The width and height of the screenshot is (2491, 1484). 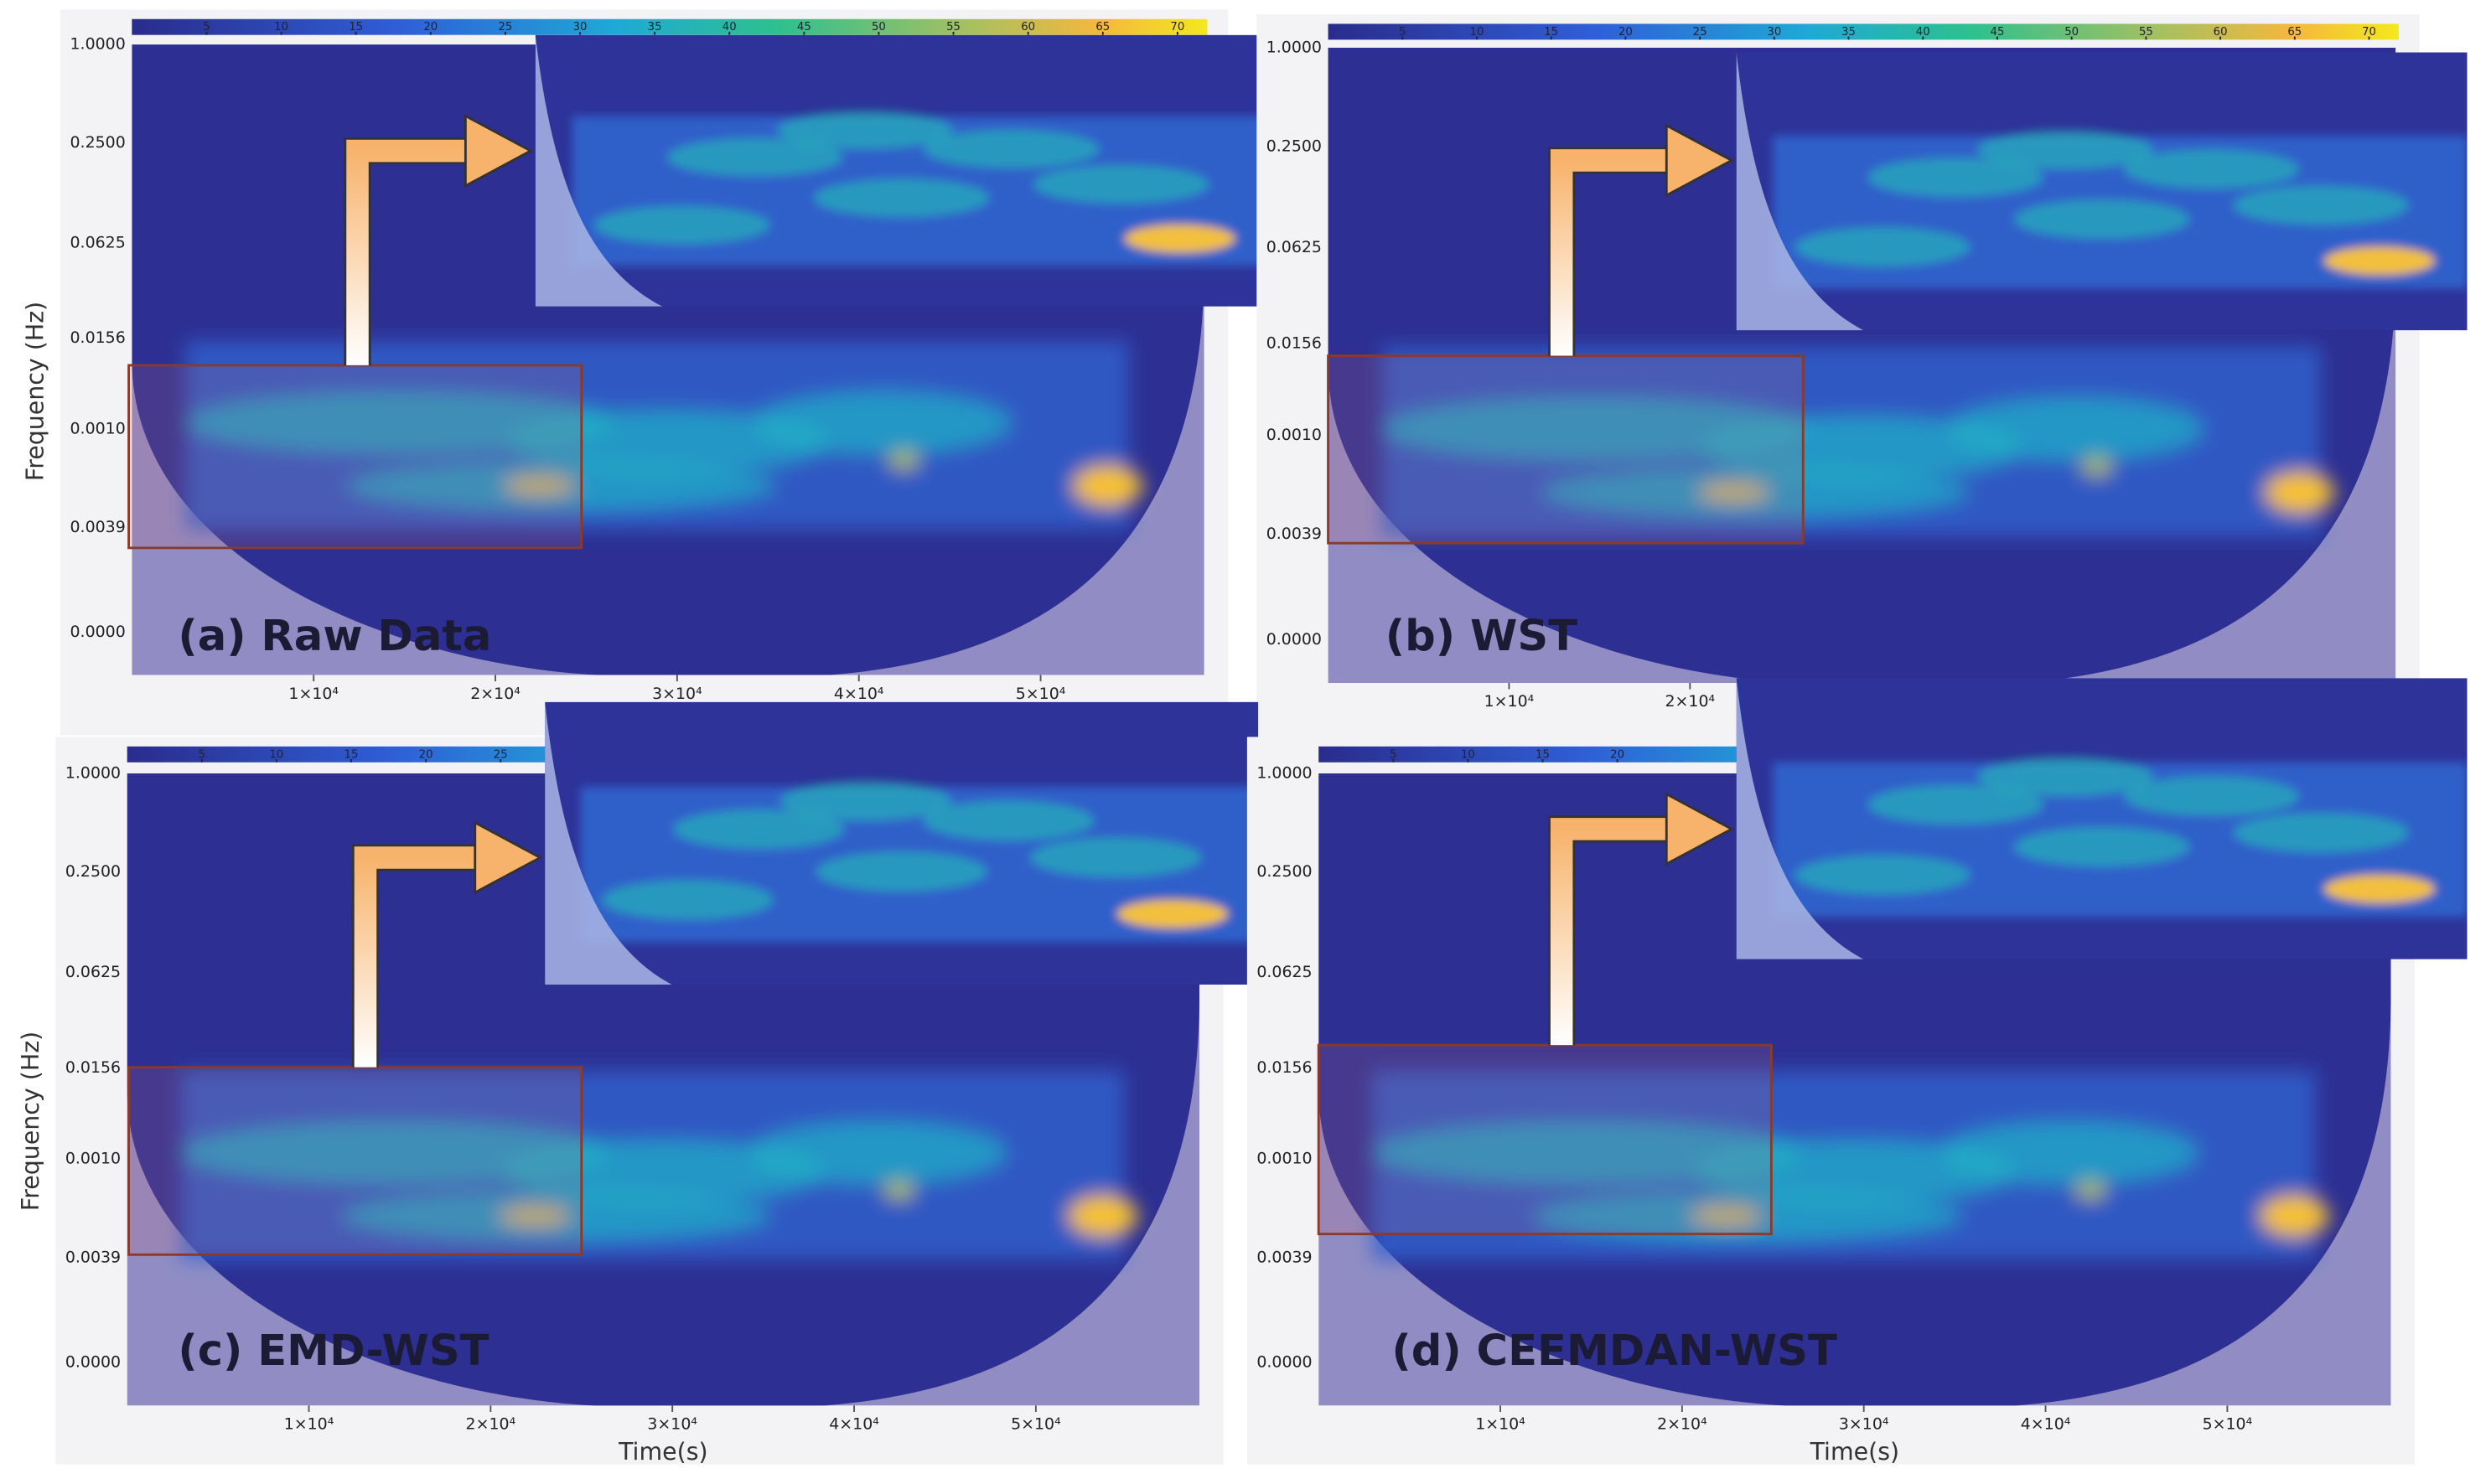 I want to click on y-tick-label: 0.0625, so click(x=98, y=243).